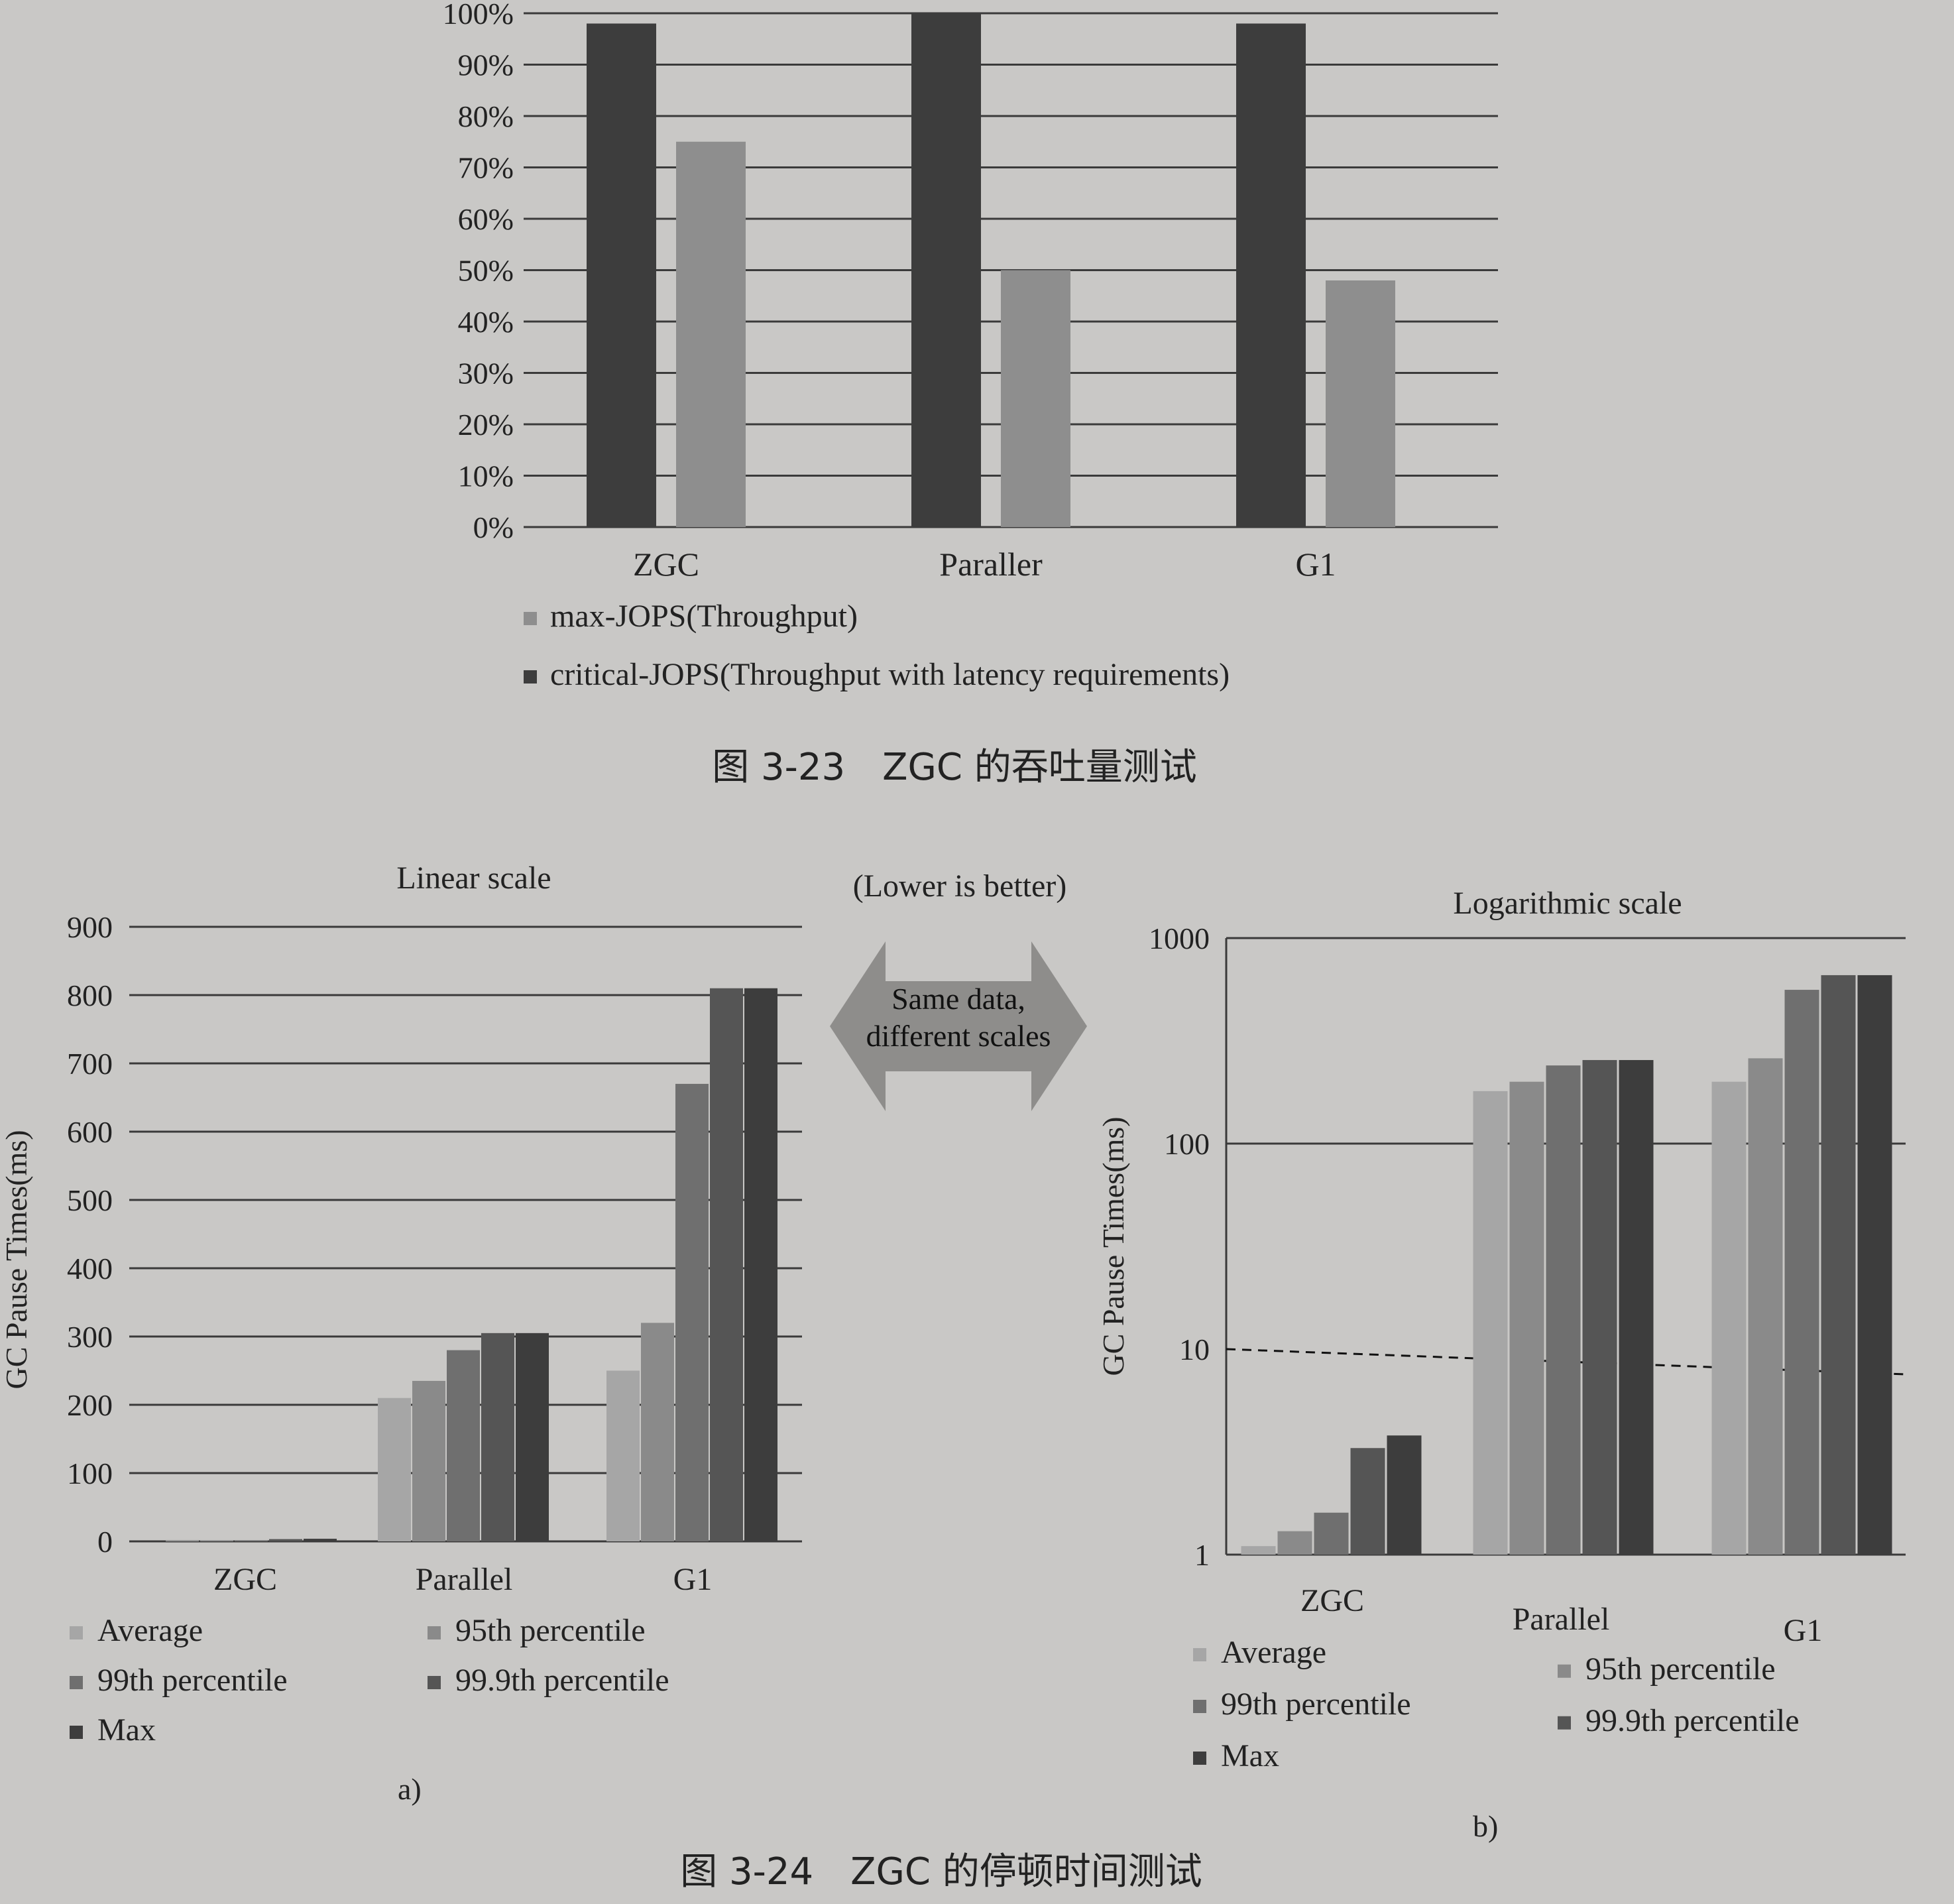 The image size is (1954, 1904). I want to click on figure-3-24-caption: 图 3-24 ZGC 的停顿时间测试, so click(941, 1871).